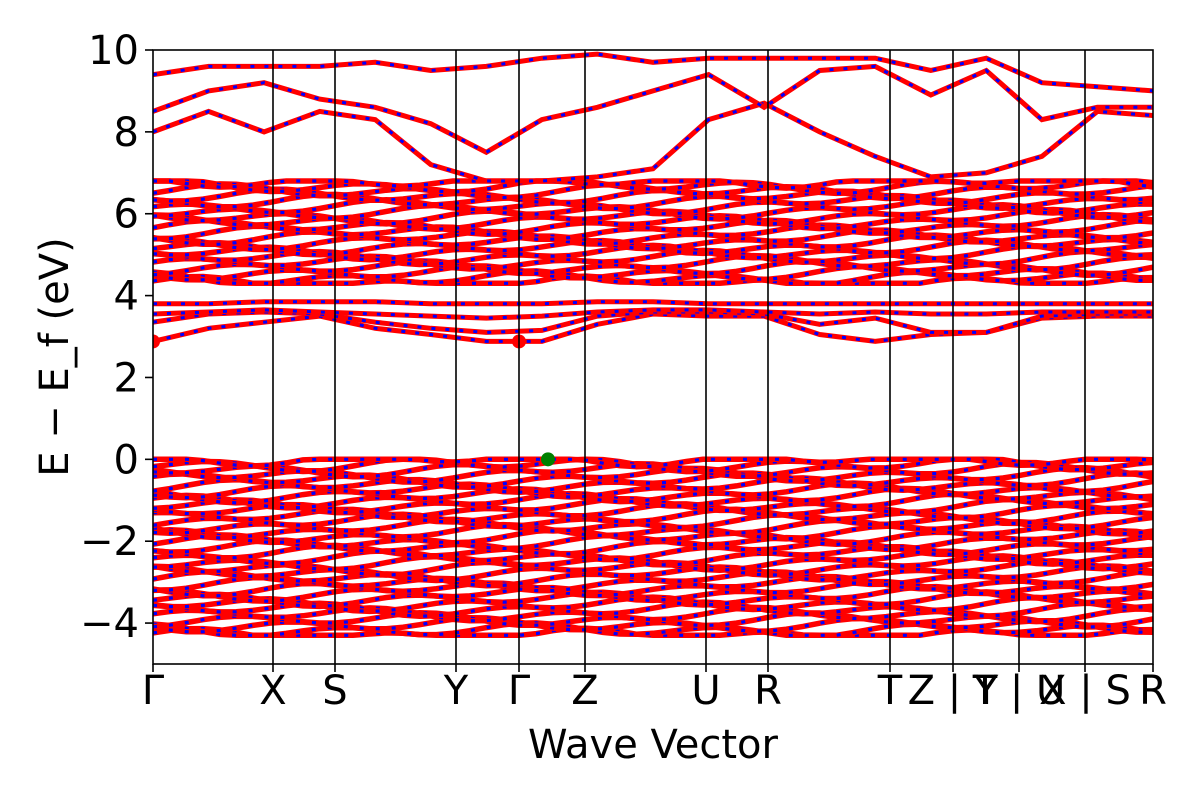 This screenshot has height=800, width=1200. Describe the element at coordinates (354, 400) in the screenshot. I see `band-edge-markers` at that location.